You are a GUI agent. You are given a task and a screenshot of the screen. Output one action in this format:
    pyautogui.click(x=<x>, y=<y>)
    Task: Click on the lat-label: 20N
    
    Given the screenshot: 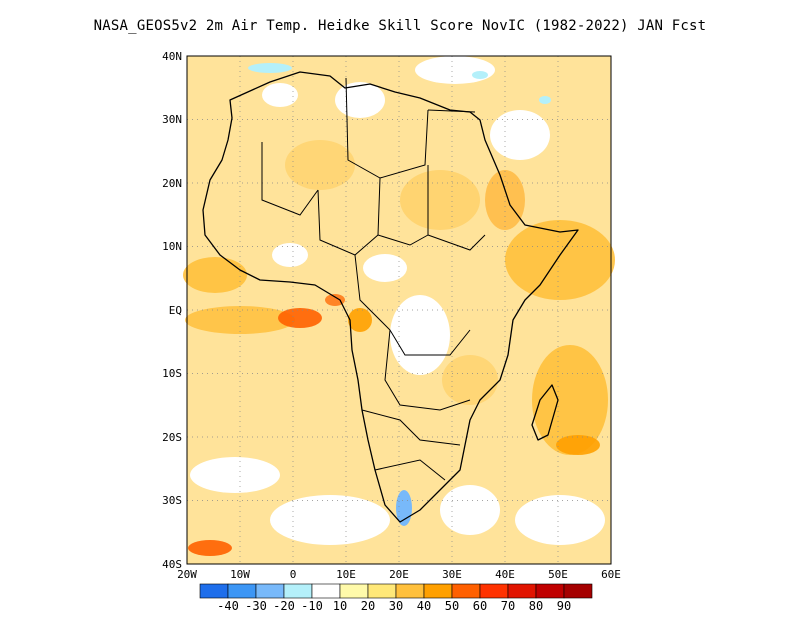 What is the action you would take?
    pyautogui.click(x=172, y=183)
    